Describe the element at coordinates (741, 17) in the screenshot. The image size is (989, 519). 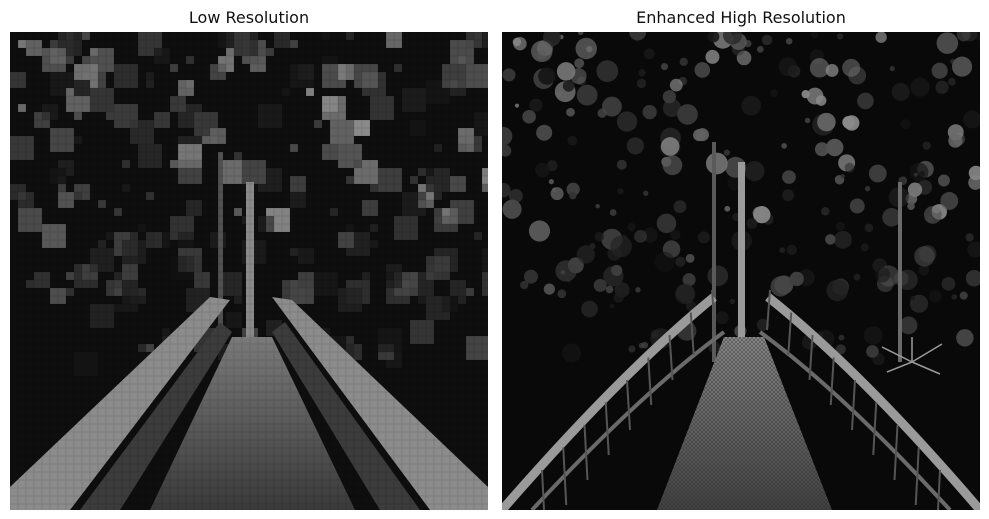
I see `panel-title: Enhanced High Resolution` at that location.